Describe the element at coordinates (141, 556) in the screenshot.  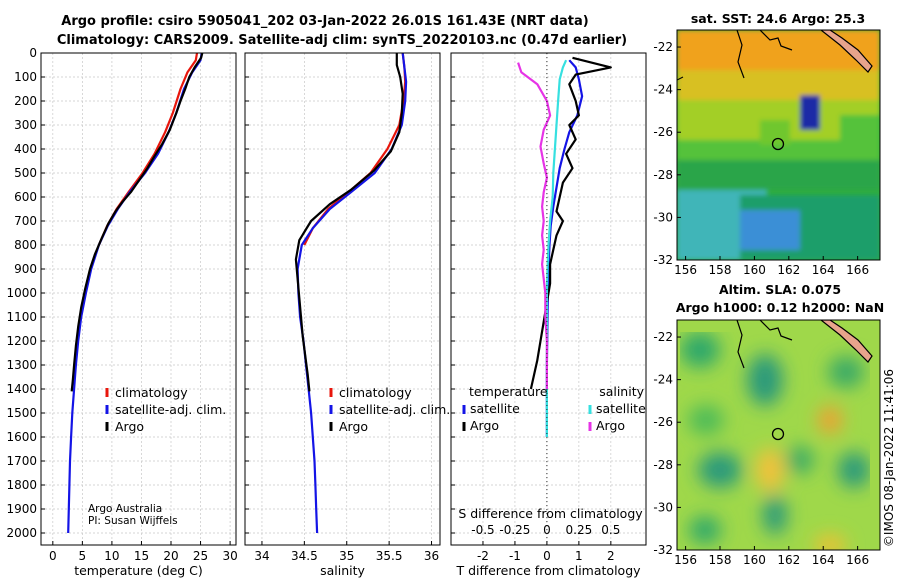
I see `x-tick-label: 15` at that location.